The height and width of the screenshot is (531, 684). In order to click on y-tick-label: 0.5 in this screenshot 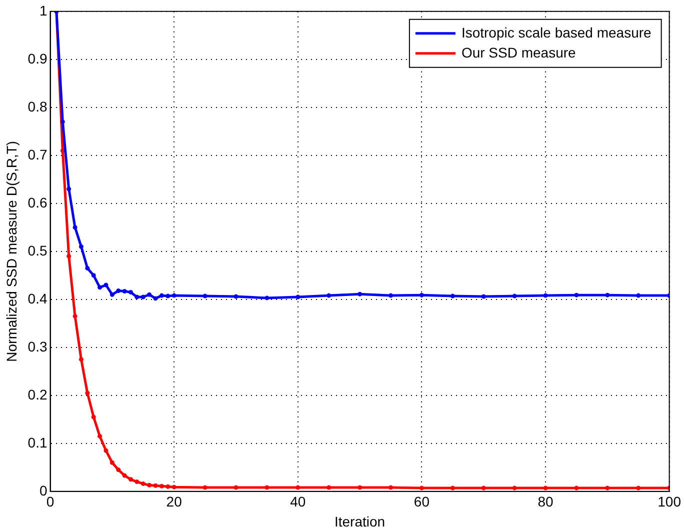, I will do `click(38, 250)`.